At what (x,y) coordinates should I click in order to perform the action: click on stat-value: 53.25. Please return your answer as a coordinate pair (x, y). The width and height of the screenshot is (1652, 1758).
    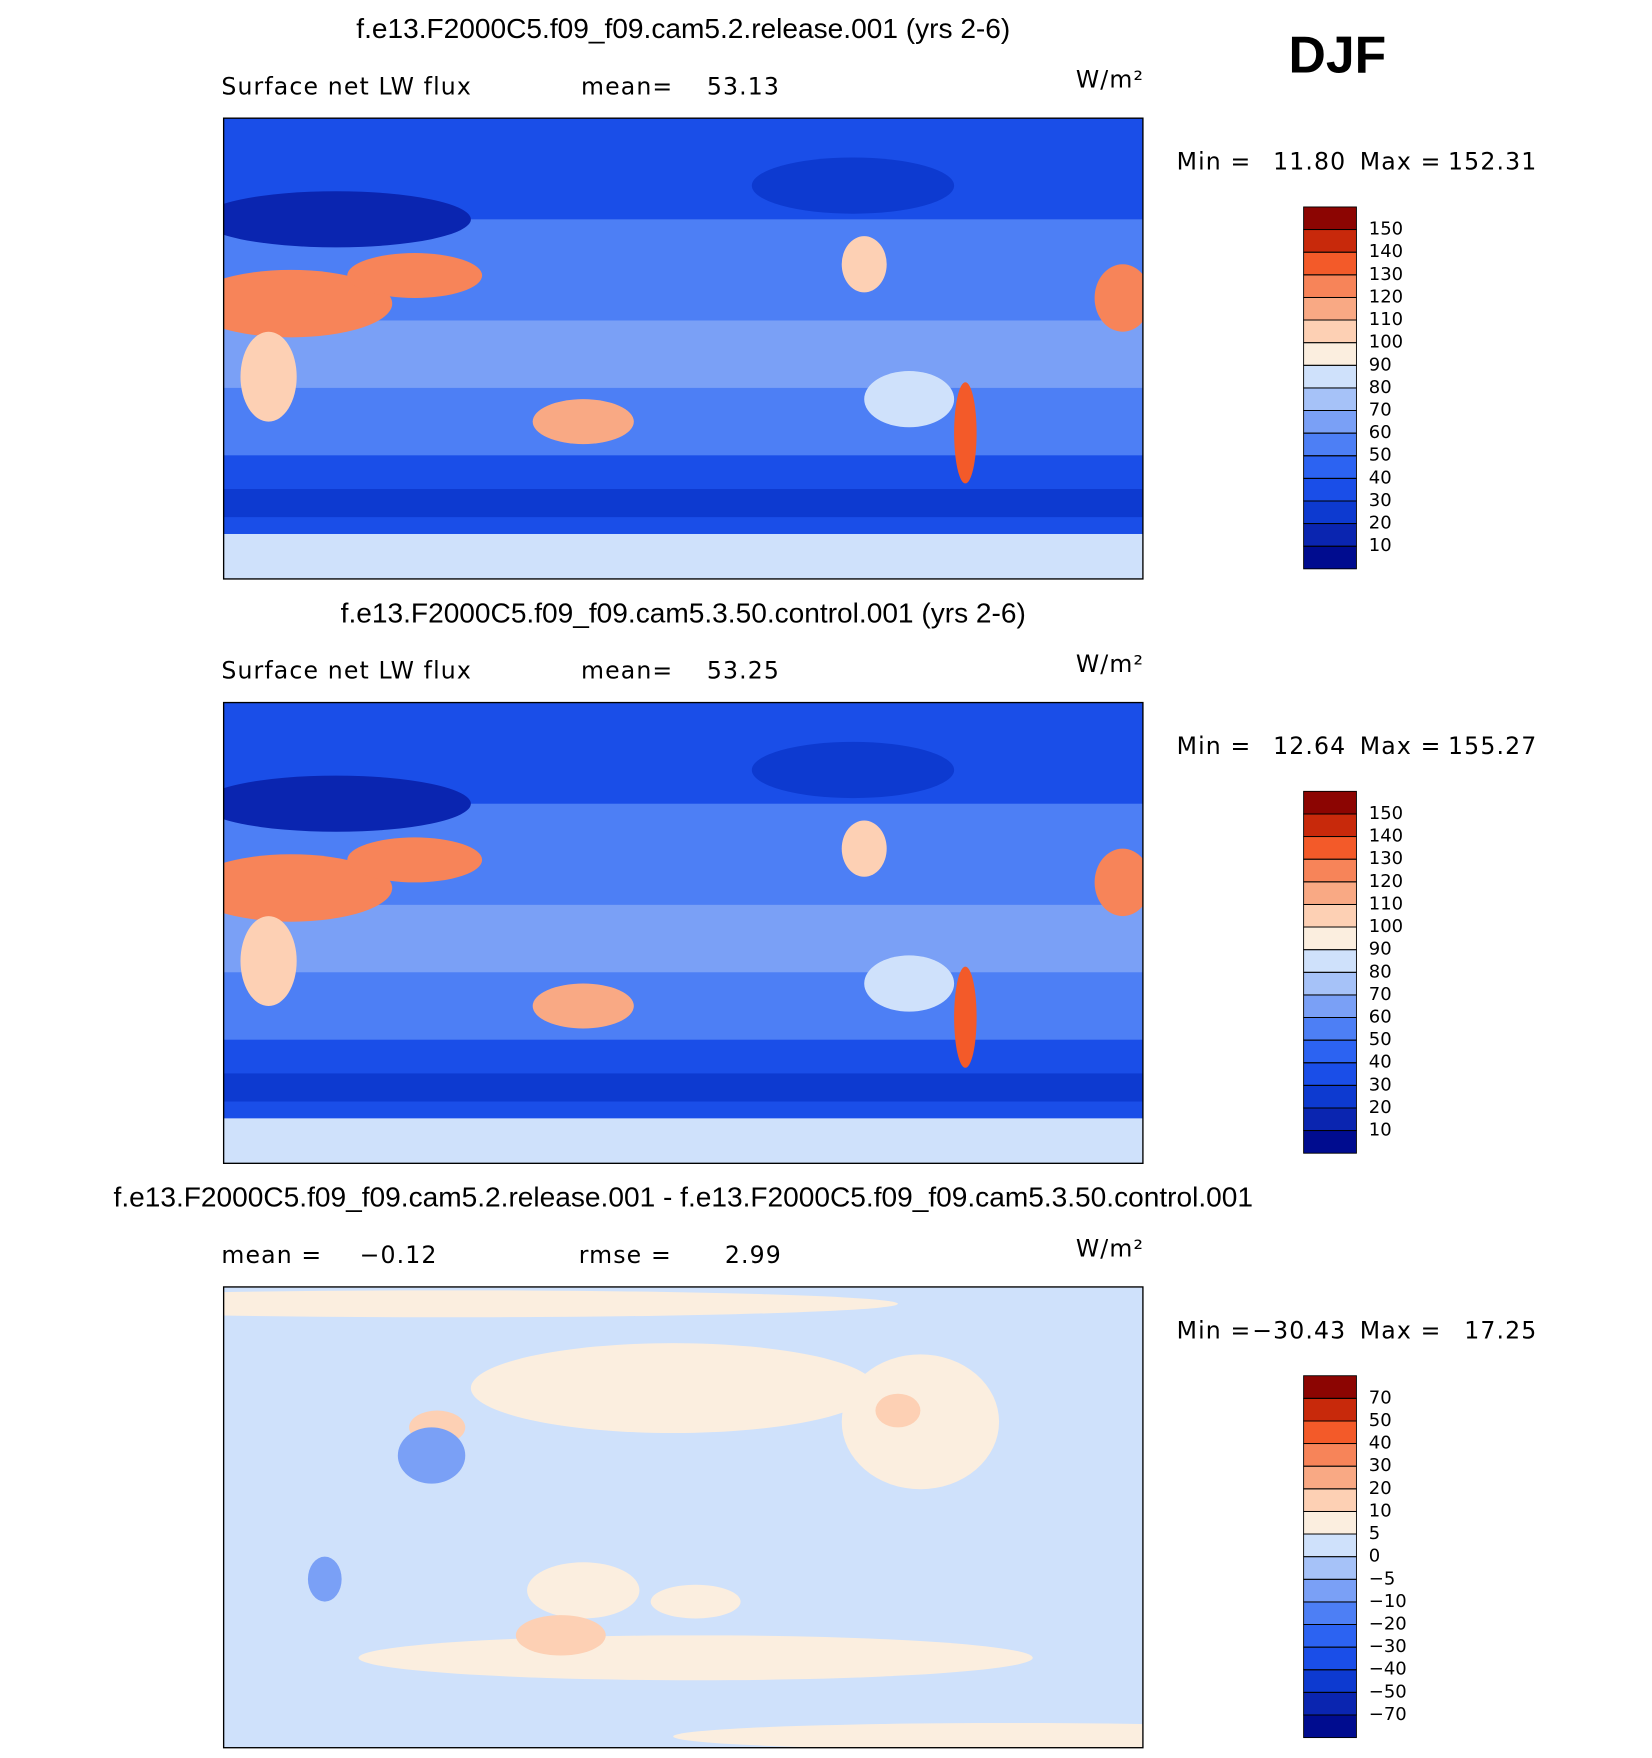
    Looking at the image, I should click on (743, 671).